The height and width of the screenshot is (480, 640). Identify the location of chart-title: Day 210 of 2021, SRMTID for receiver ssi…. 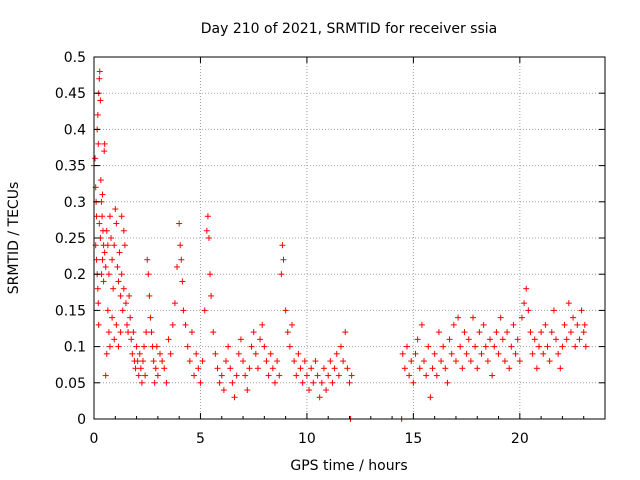
(349, 29).